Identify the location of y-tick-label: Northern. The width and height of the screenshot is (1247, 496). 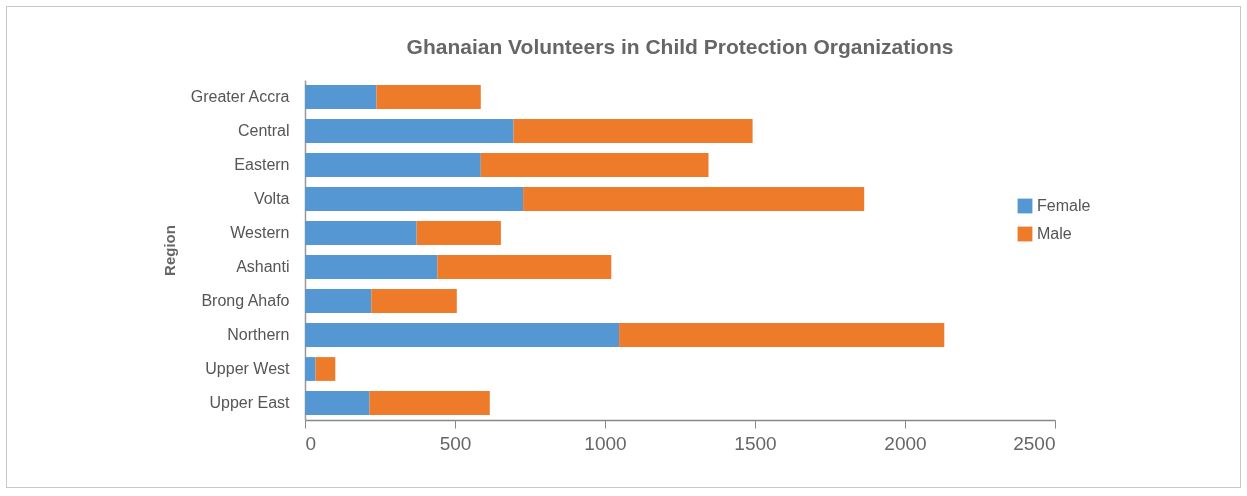
(258, 334).